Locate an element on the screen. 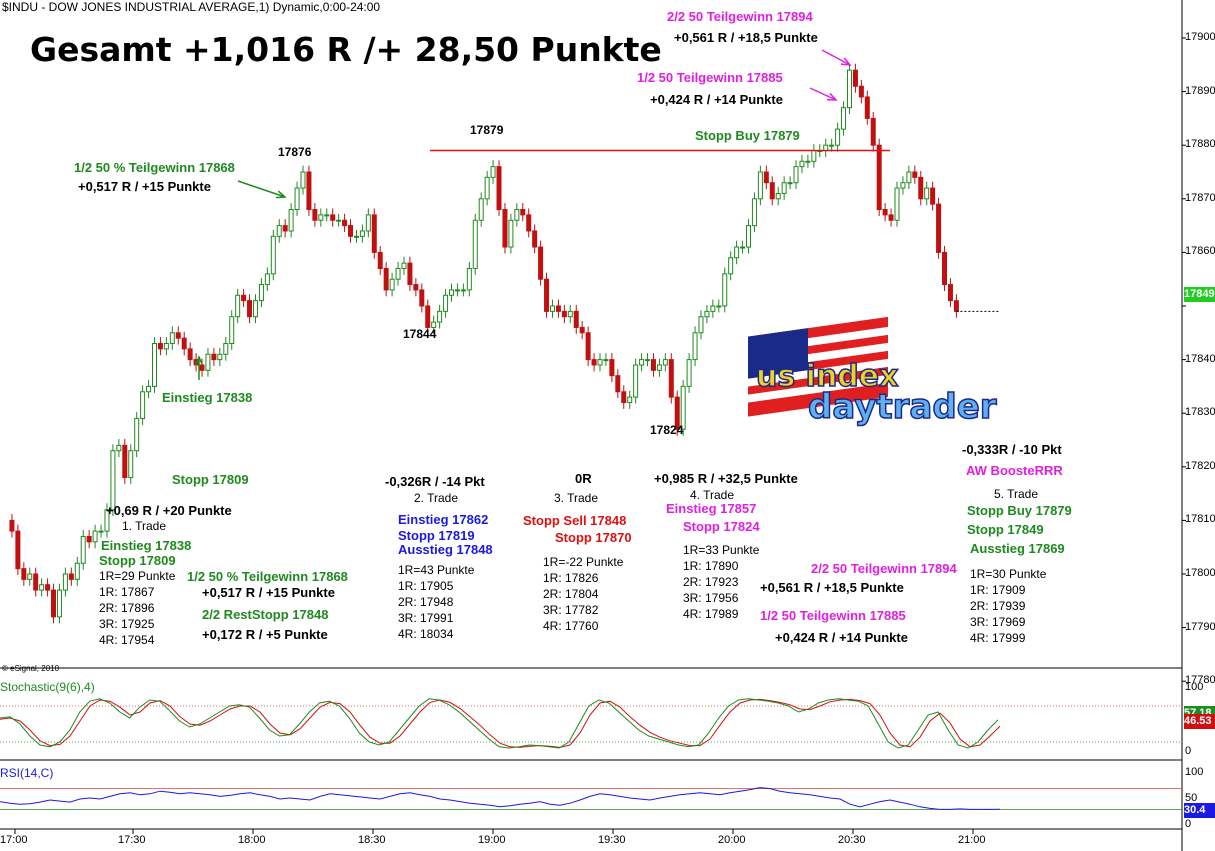  trade5-label: 5. Trade is located at coordinates (1016, 494).